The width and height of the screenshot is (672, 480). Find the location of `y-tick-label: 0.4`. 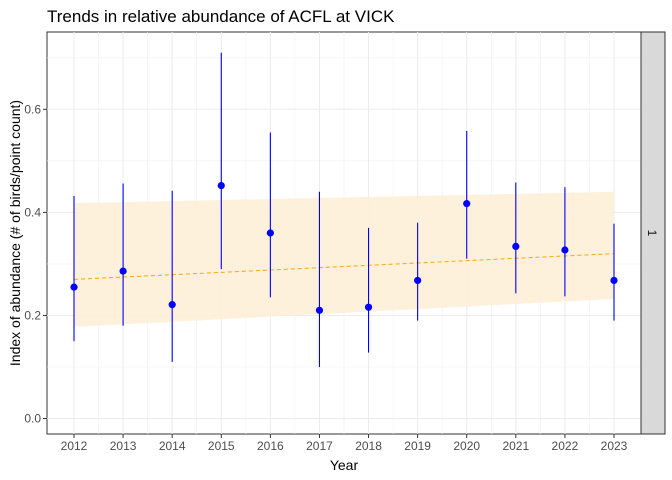

y-tick-label: 0.4 is located at coordinates (32, 212).